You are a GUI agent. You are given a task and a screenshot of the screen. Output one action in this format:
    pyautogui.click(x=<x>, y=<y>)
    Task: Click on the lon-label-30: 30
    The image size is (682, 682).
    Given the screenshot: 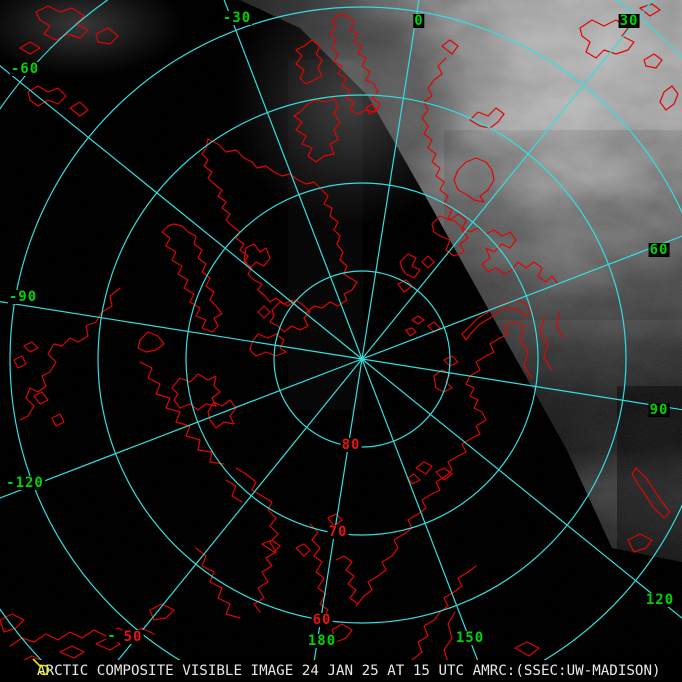 What is the action you would take?
    pyautogui.click(x=629, y=21)
    